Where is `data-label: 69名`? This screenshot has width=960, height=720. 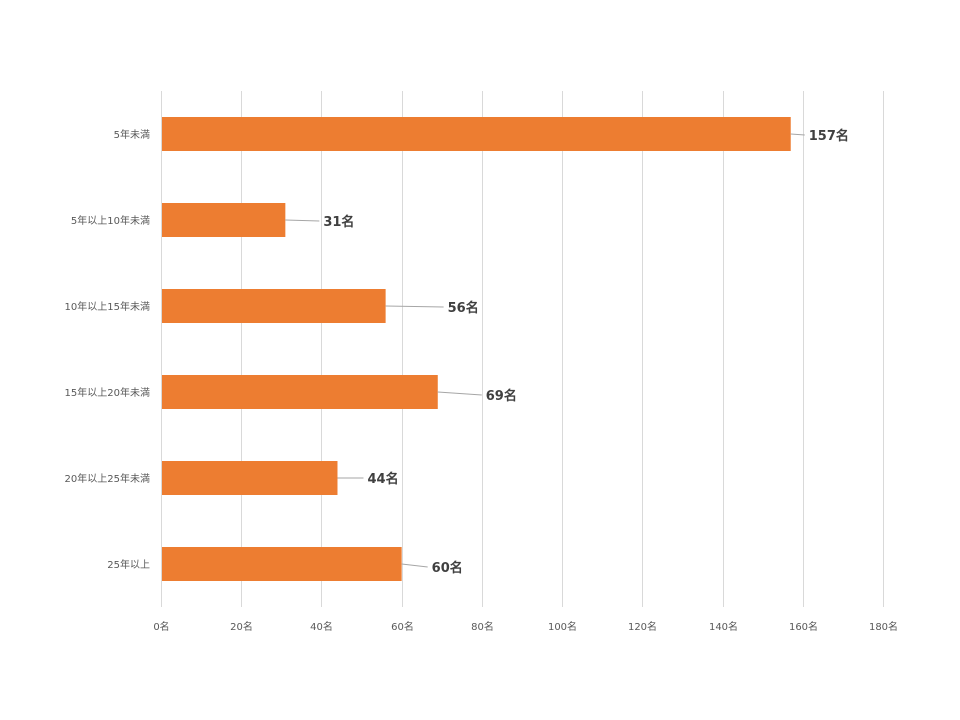
data-label: 69名 is located at coordinates (501, 396).